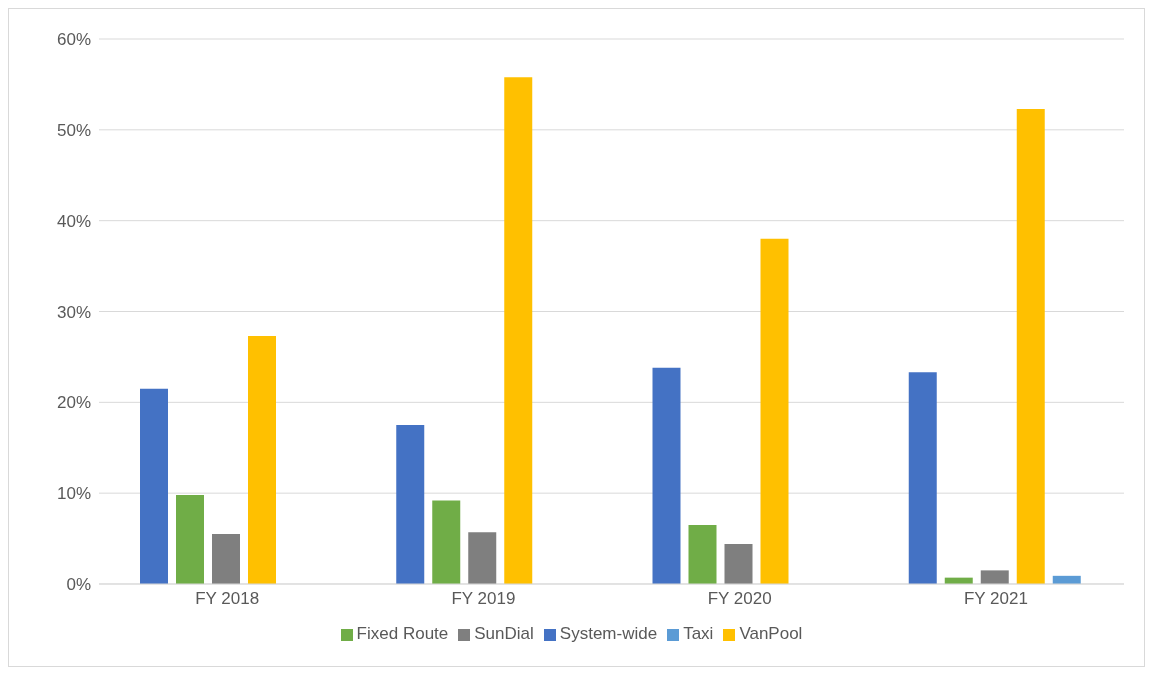  What do you see at coordinates (483, 599) in the screenshot?
I see `x-tick-label: FY 2019` at bounding box center [483, 599].